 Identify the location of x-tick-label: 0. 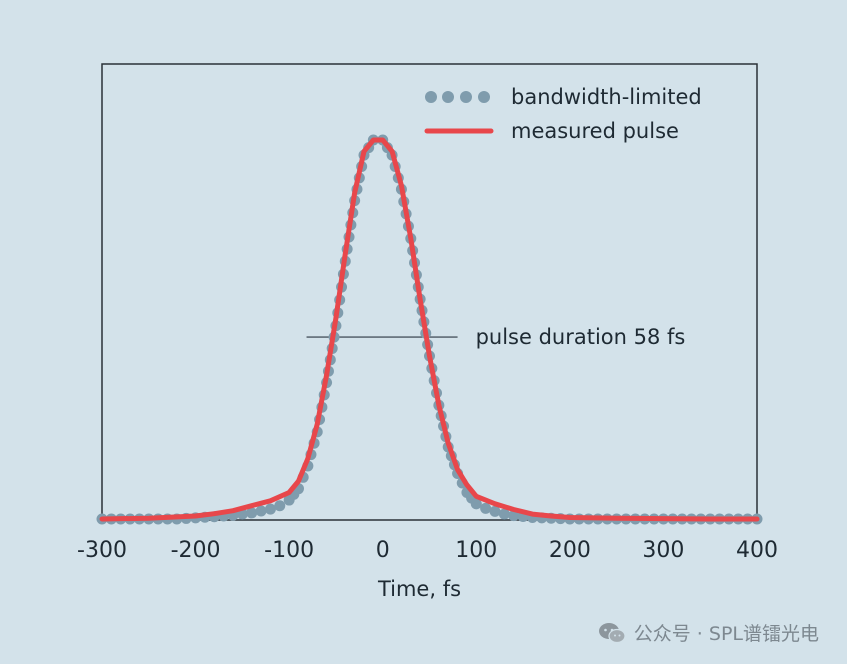
(383, 550).